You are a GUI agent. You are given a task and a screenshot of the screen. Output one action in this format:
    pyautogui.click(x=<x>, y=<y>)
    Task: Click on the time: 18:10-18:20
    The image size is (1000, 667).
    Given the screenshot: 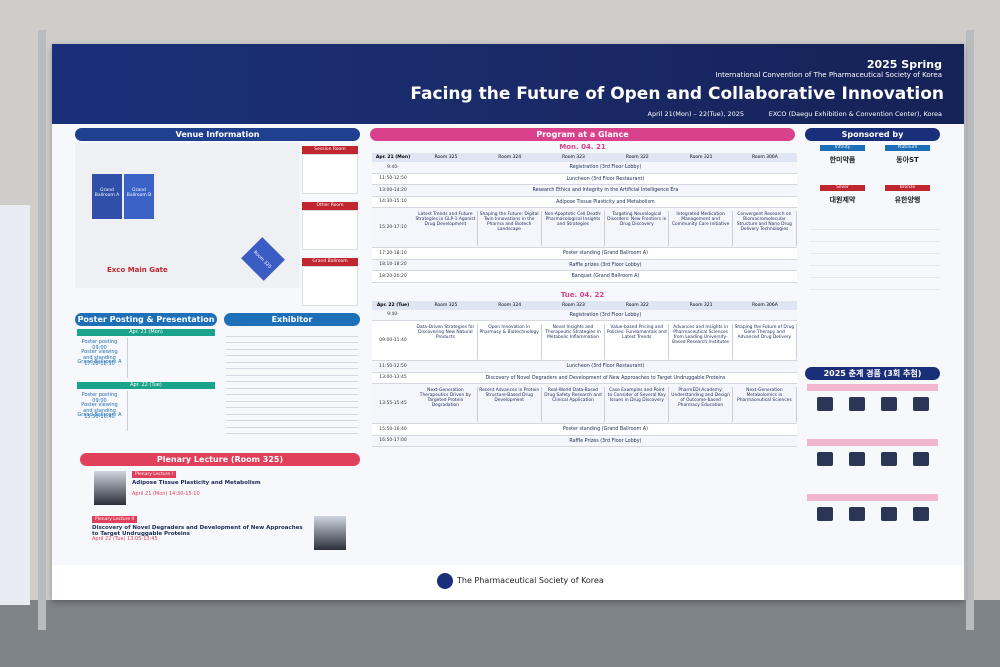 What is the action you would take?
    pyautogui.click(x=393, y=265)
    